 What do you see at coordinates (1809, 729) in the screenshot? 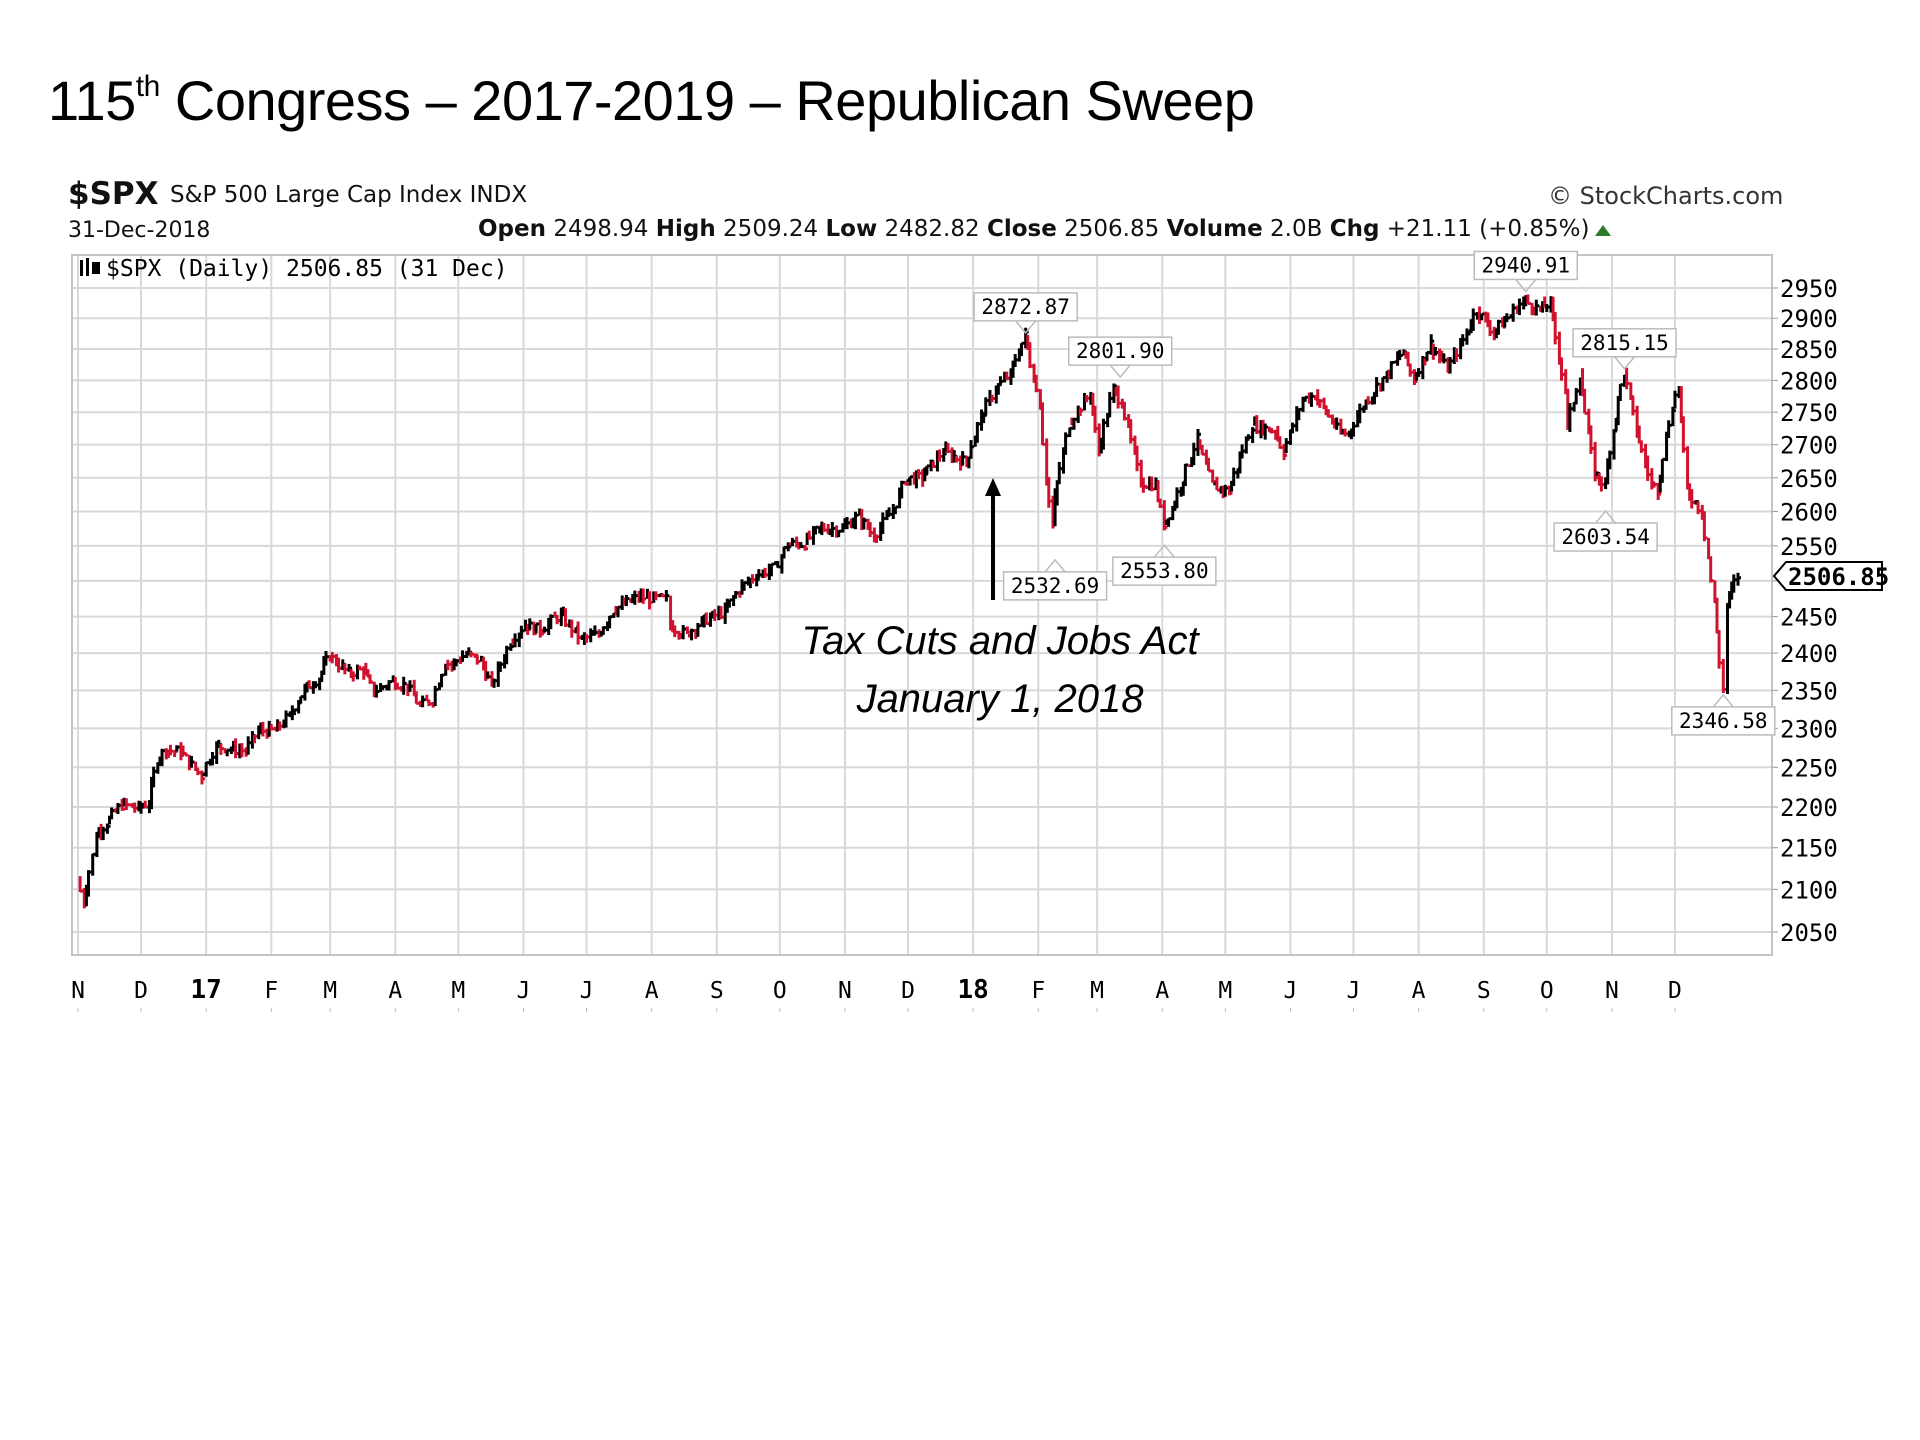
I see `y-tick-label: 2300` at bounding box center [1809, 729].